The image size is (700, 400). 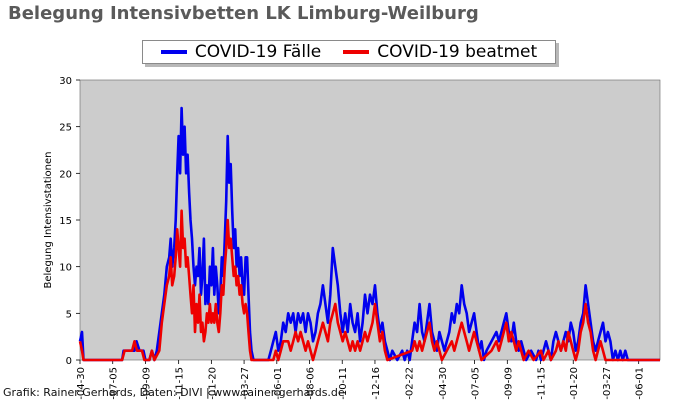 I want to click on legend-swatch-cases, so click(x=173, y=52).